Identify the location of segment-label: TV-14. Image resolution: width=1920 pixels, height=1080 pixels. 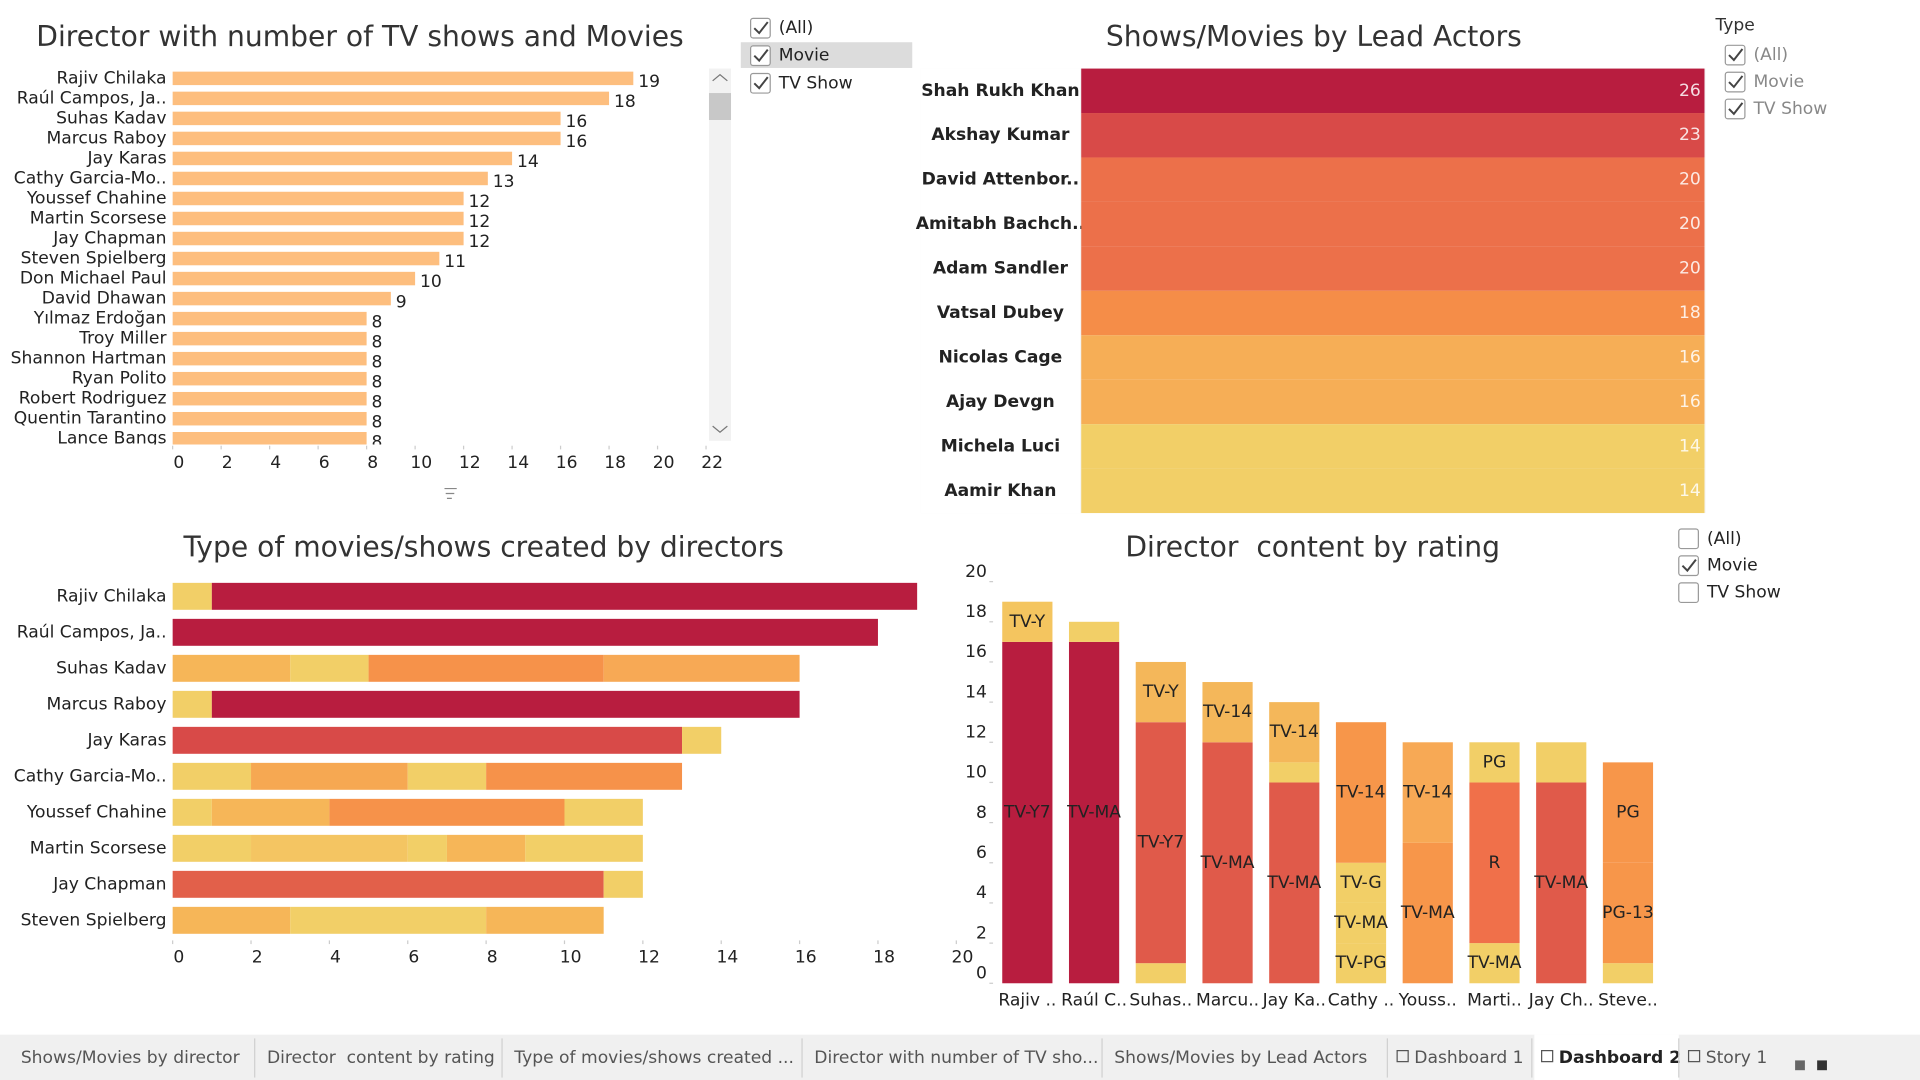
(1227, 712).